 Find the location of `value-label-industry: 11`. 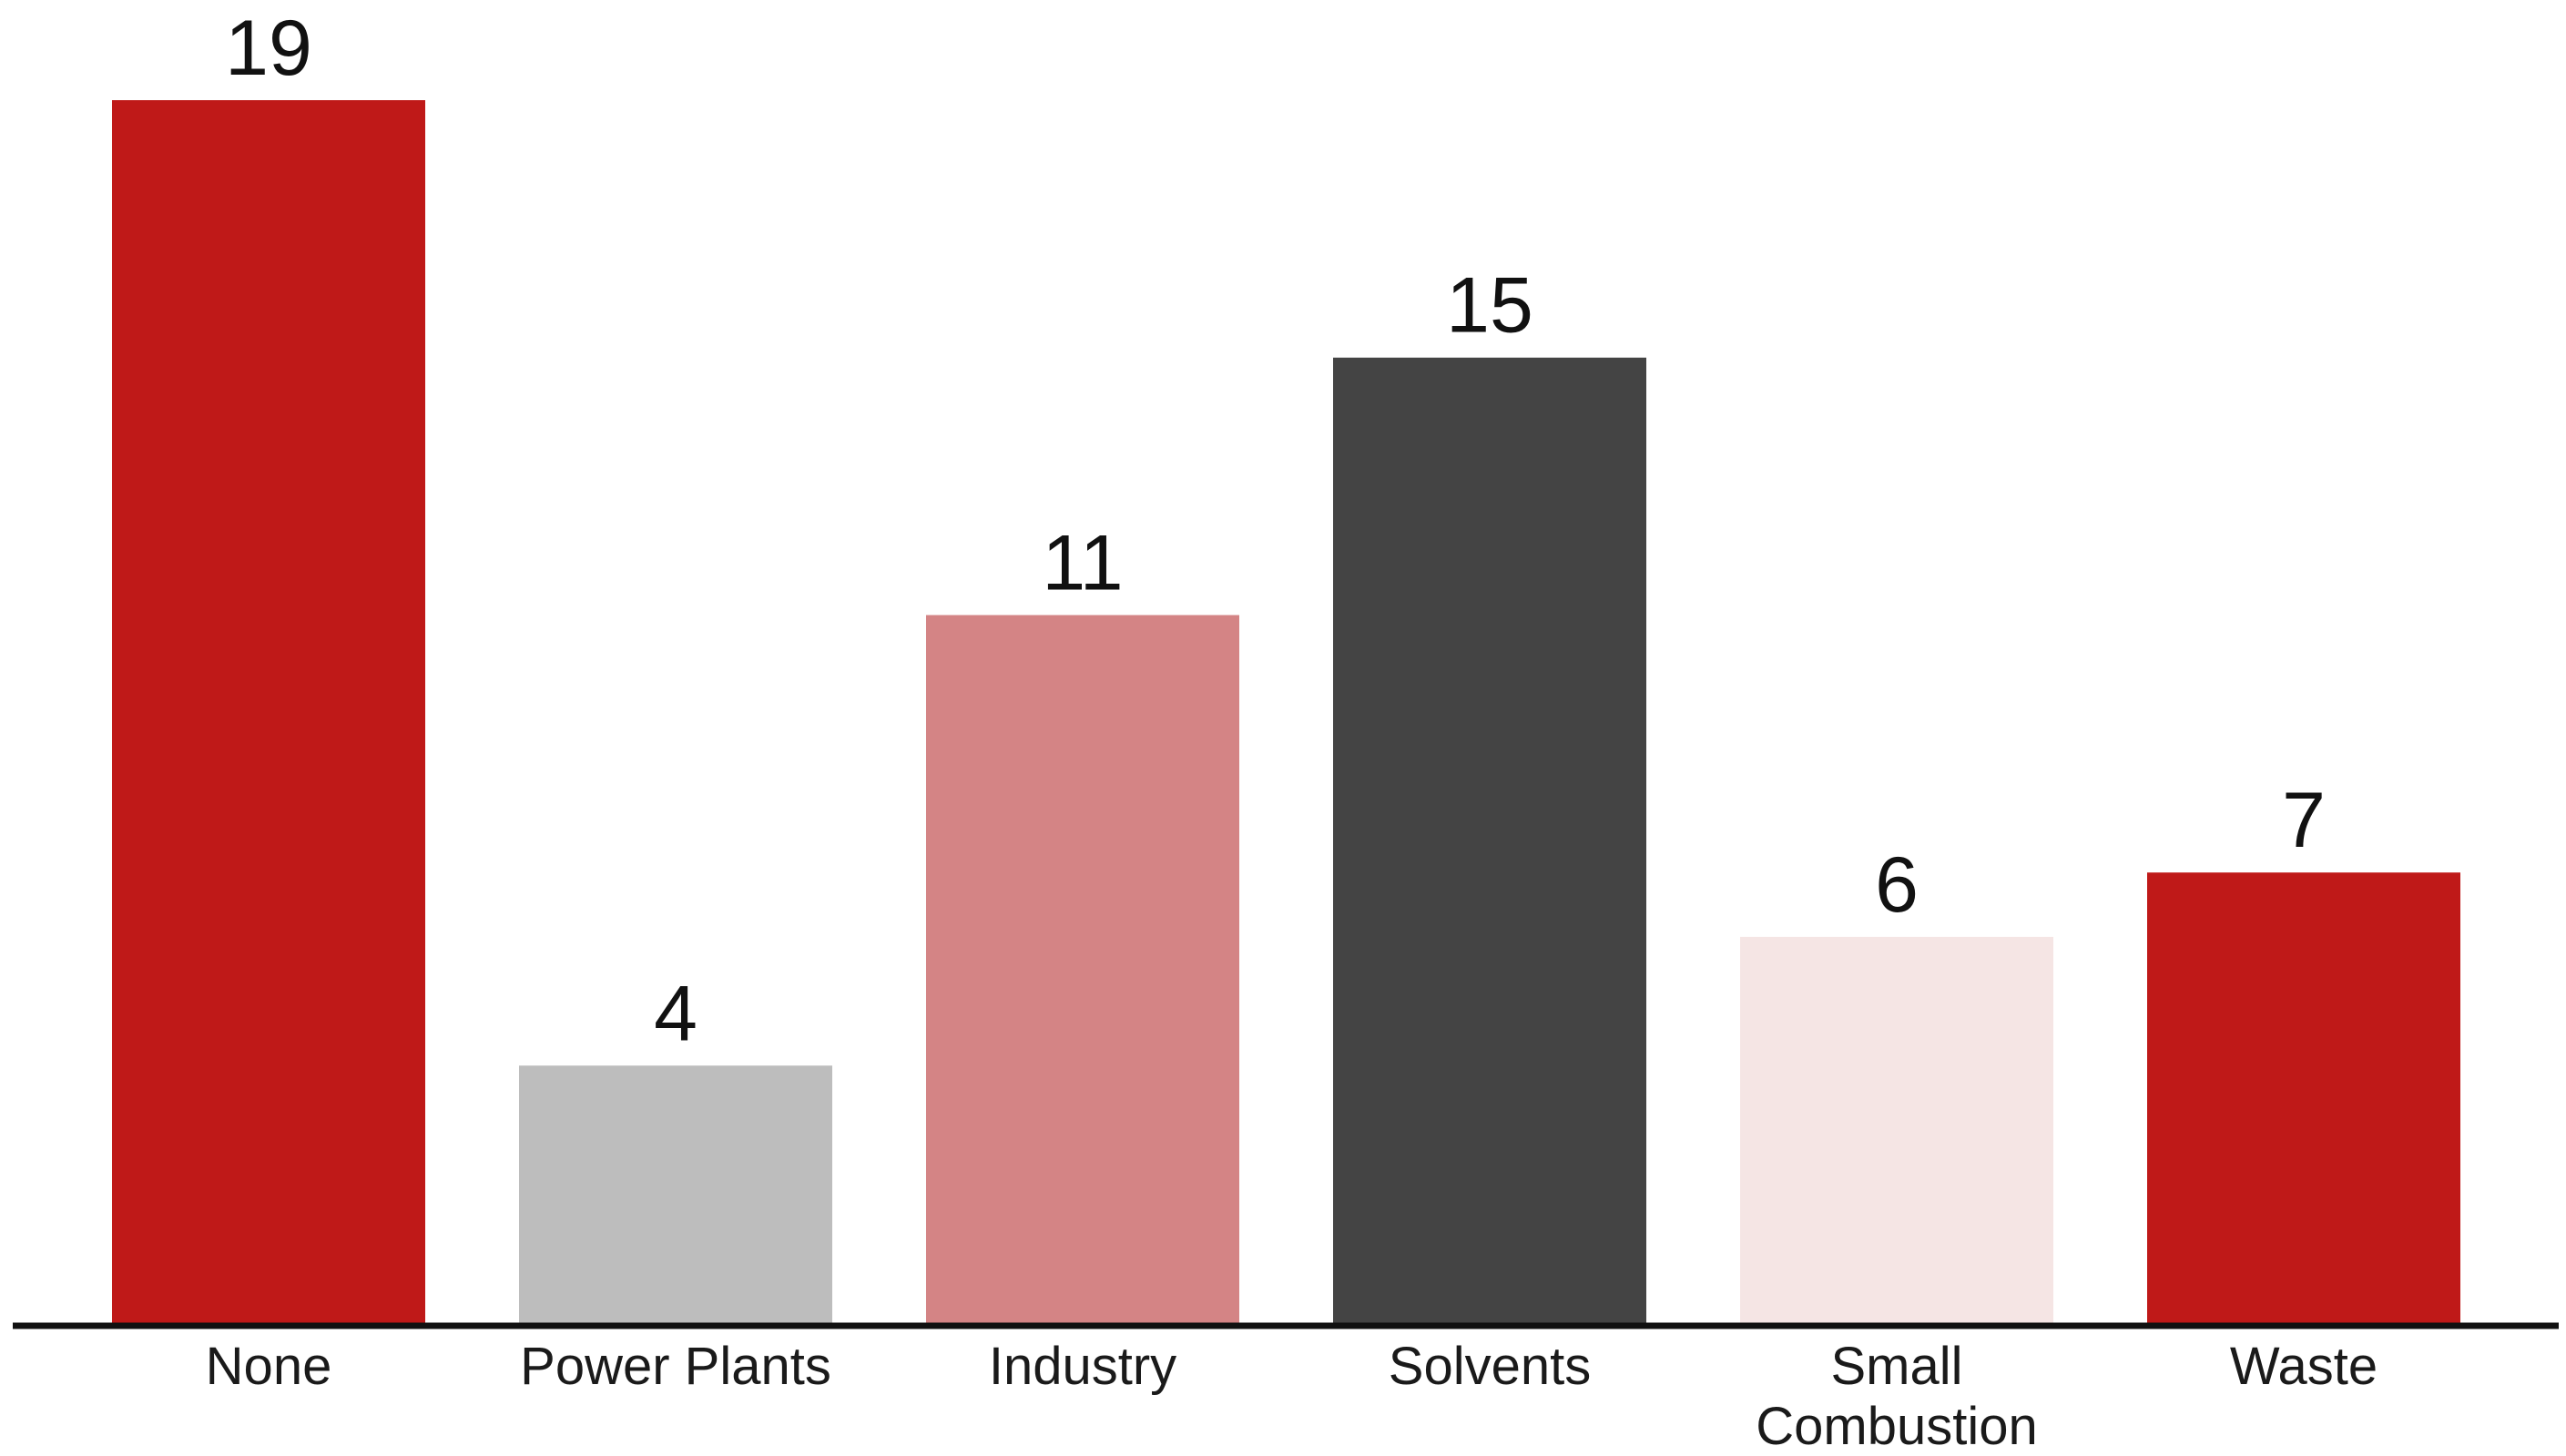

value-label-industry: 11 is located at coordinates (1082, 562).